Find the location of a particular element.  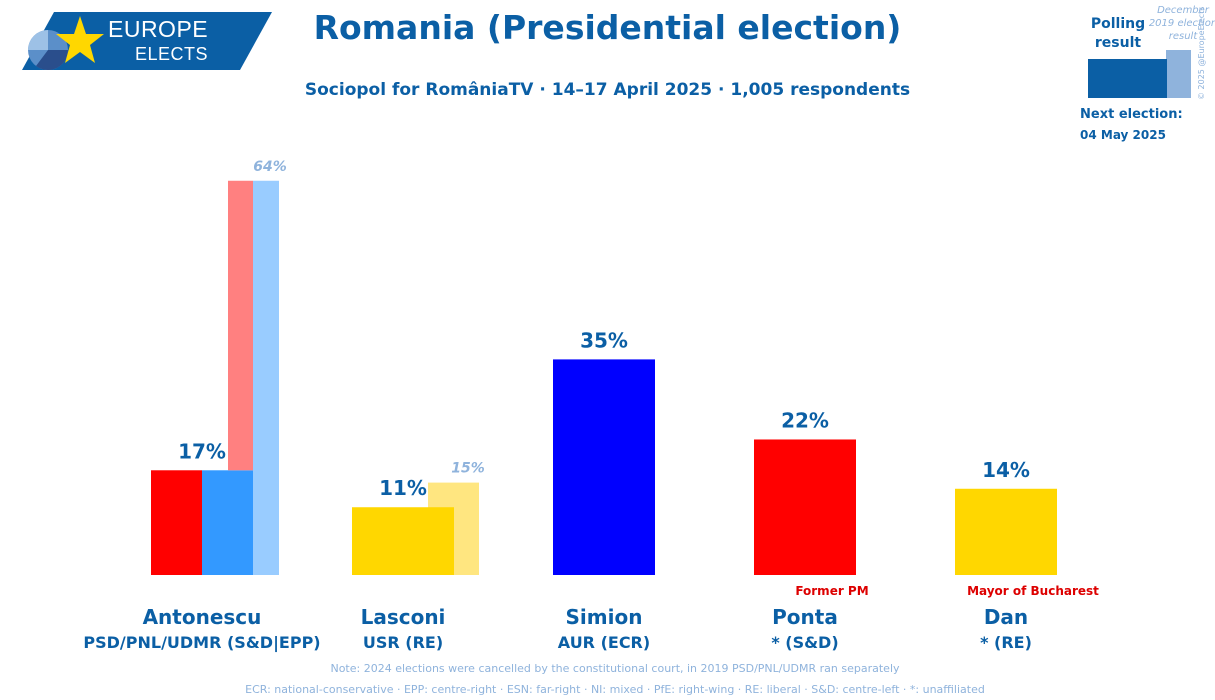

europe-elects-logo is located at coordinates (147, 41).